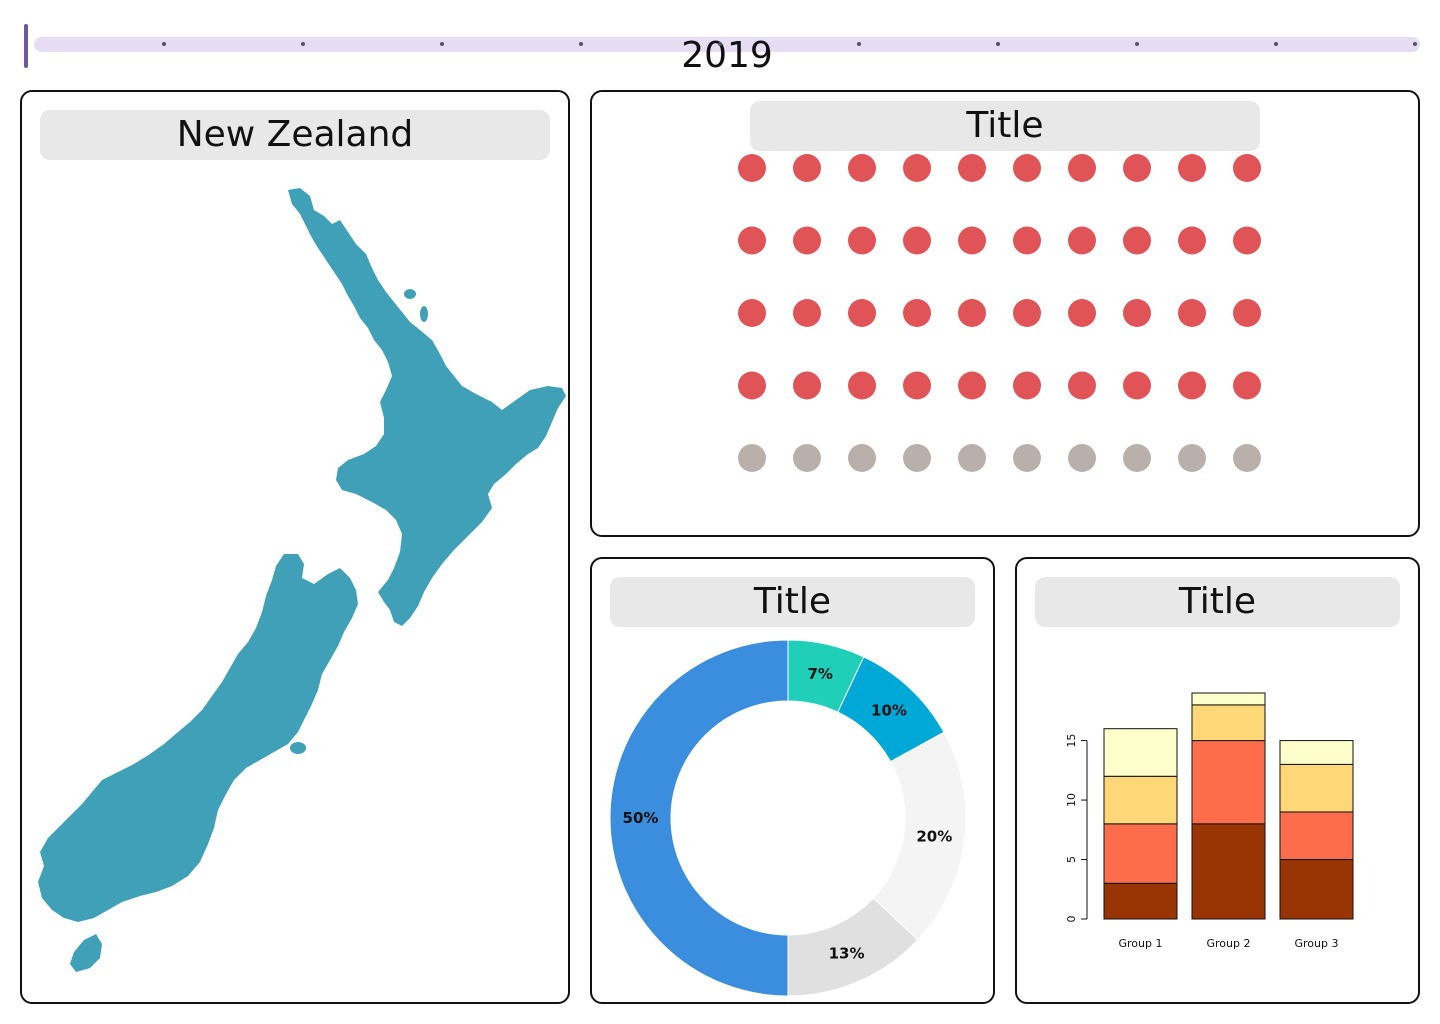  I want to click on timeline-track: 2019, so click(727, 55).